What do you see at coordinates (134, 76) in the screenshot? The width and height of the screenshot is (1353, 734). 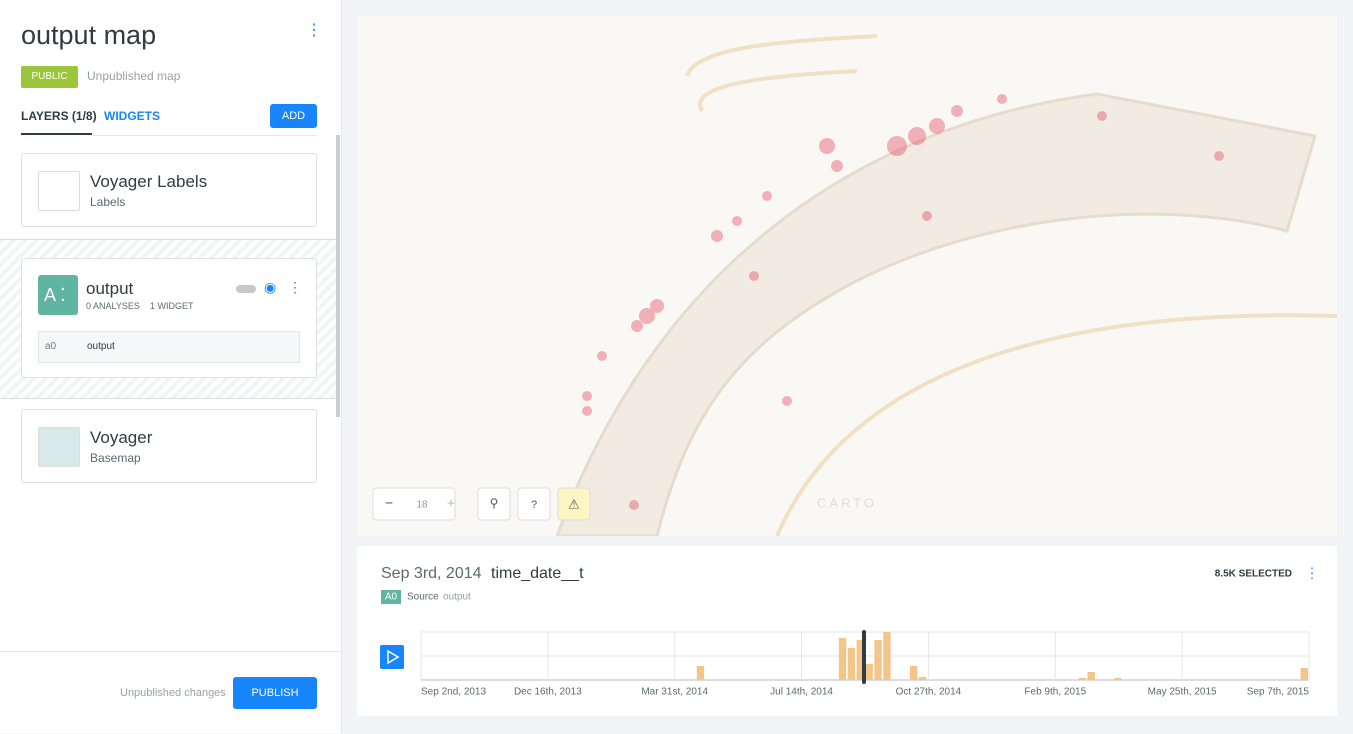 I see `status: Unpublished map` at bounding box center [134, 76].